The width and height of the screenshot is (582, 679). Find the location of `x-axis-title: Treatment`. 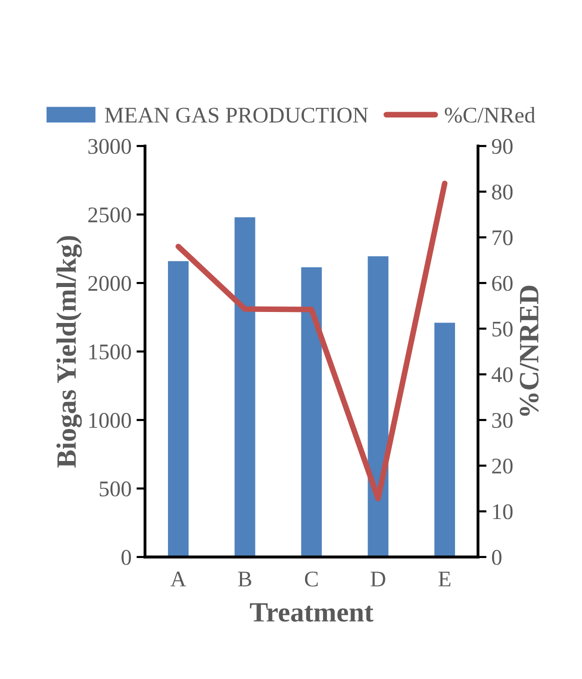

x-axis-title: Treatment is located at coordinates (312, 612).